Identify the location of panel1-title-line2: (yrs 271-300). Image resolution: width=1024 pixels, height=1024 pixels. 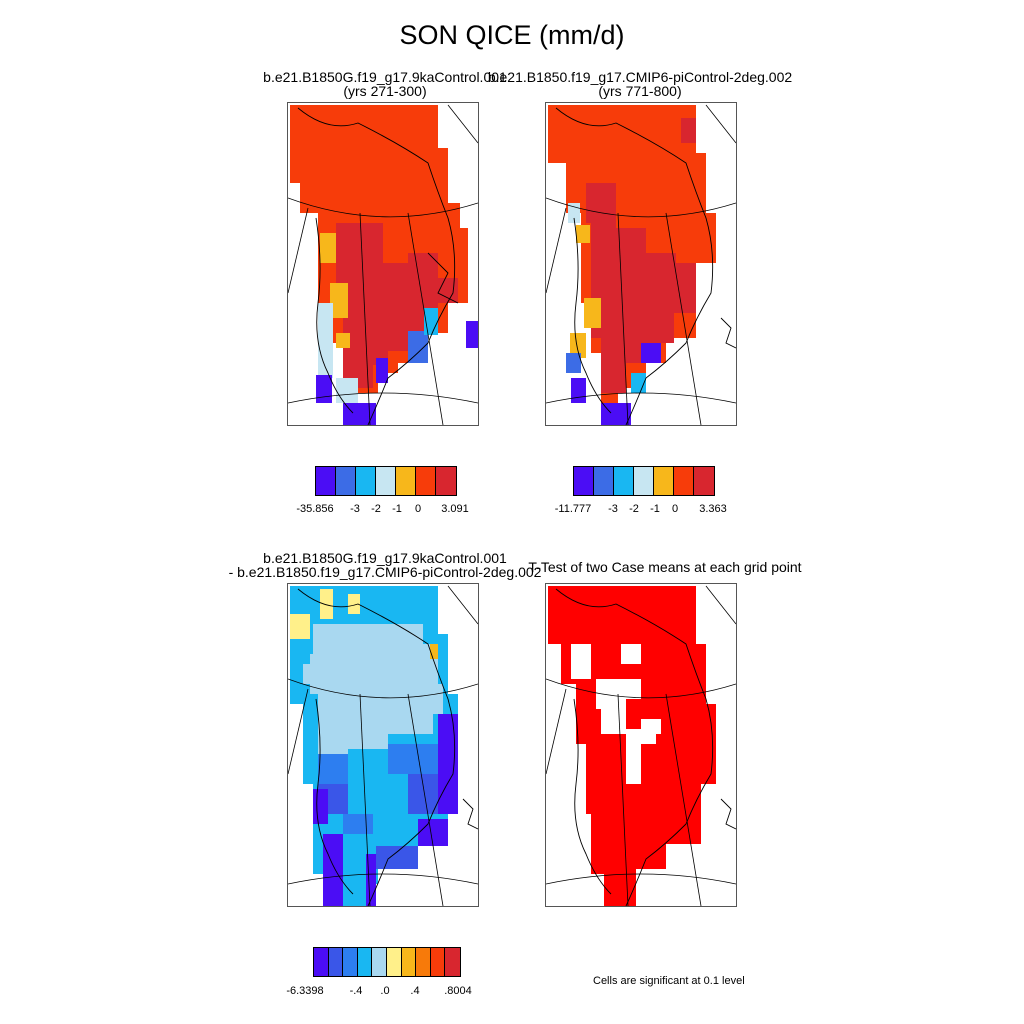
(385, 91).